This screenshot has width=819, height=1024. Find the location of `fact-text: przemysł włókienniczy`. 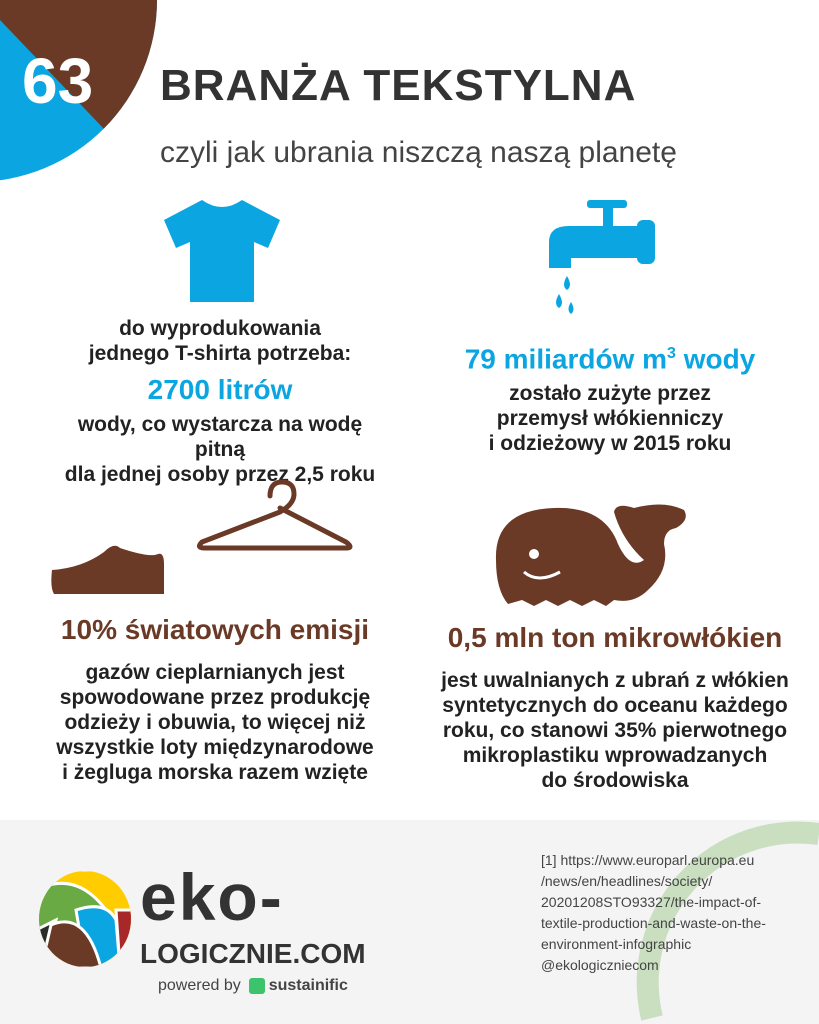

fact-text: przemysł włókienniczy is located at coordinates (610, 419).